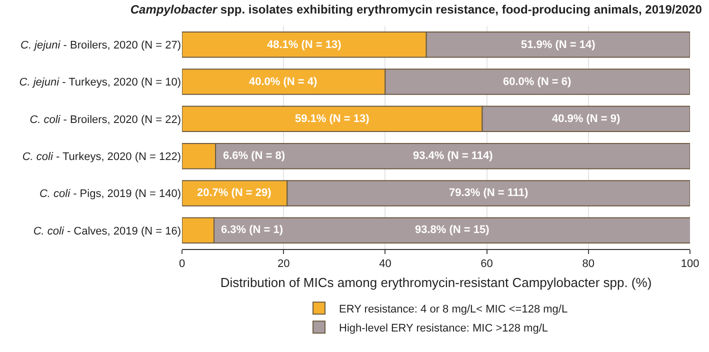  I want to click on data-label: 60.0% (N = 6), so click(537, 82).